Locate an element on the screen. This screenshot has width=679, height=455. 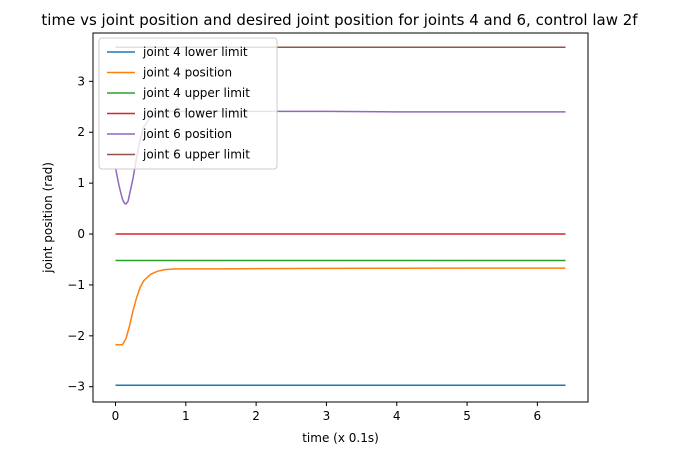
legend-entry-label: joint 4 position is located at coordinates (187, 73).